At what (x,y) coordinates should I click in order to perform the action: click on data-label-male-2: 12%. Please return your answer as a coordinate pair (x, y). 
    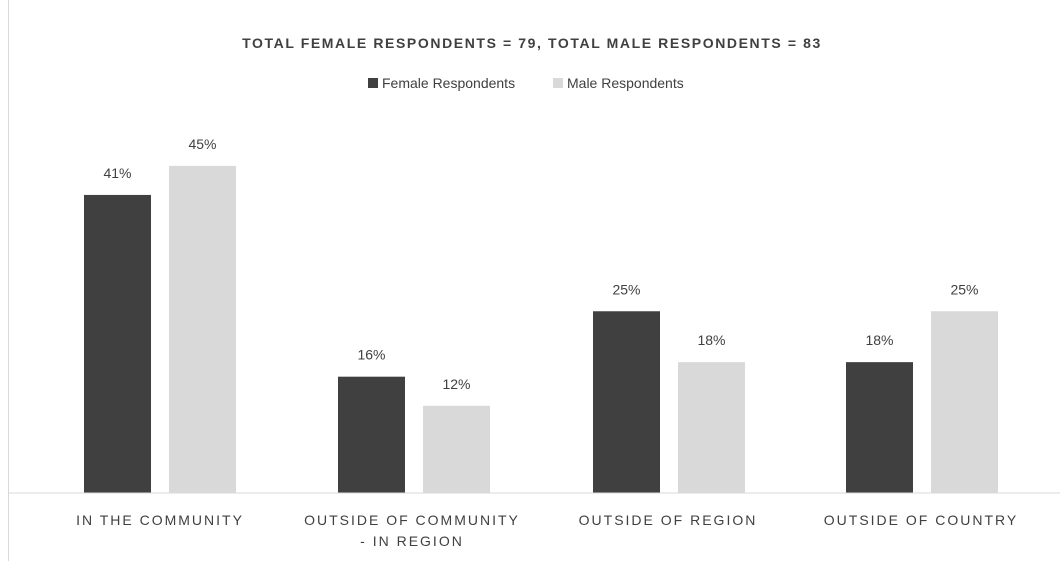
    Looking at the image, I should click on (456, 384).